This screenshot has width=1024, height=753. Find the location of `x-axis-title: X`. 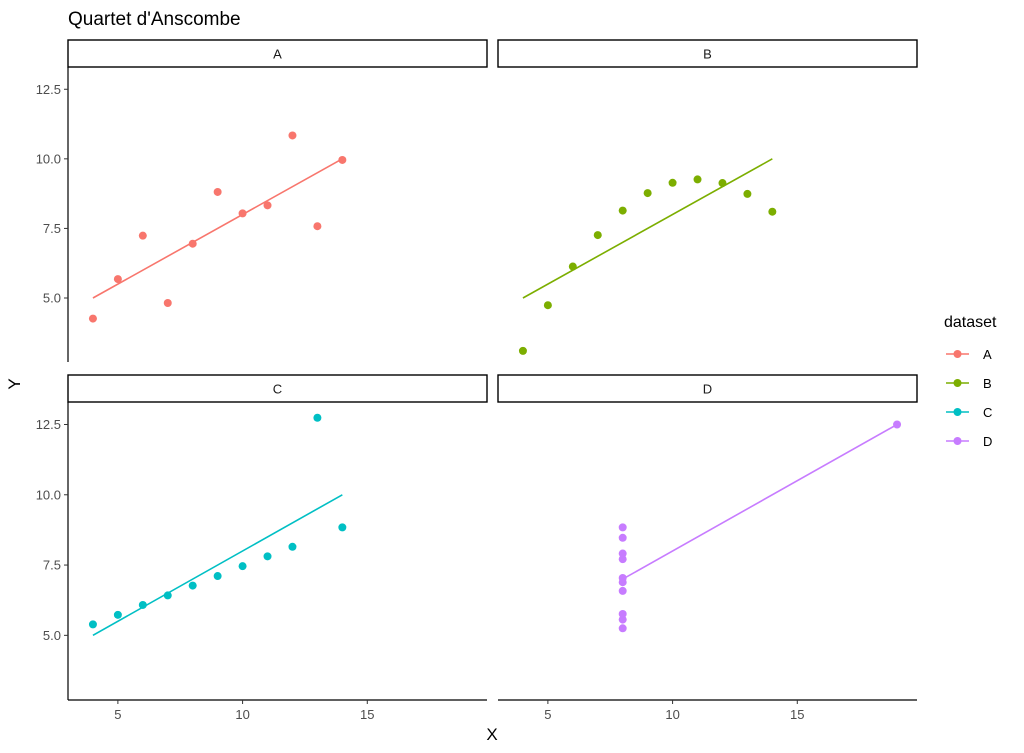

x-axis-title: X is located at coordinates (491, 734).